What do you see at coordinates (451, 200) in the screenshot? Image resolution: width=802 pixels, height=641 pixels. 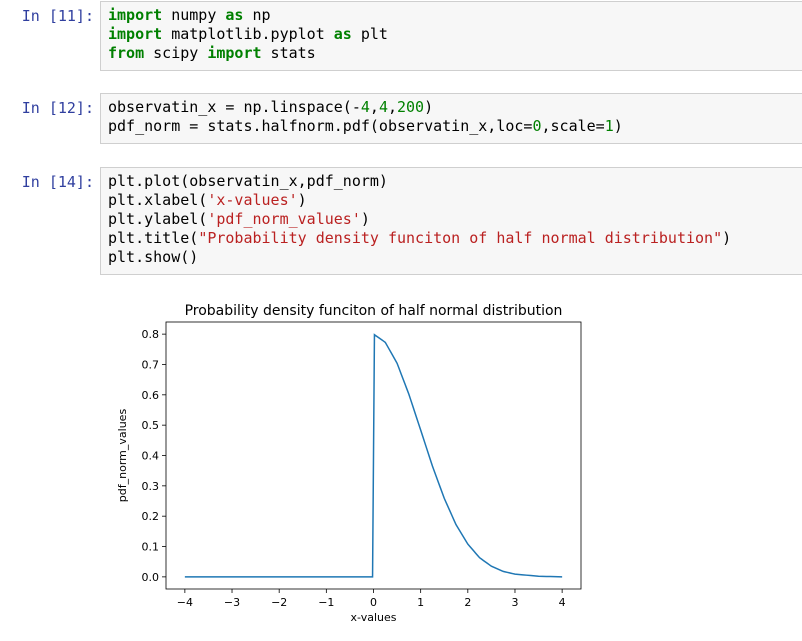 I see `code-line: plt.xlabel('x-values')` at bounding box center [451, 200].